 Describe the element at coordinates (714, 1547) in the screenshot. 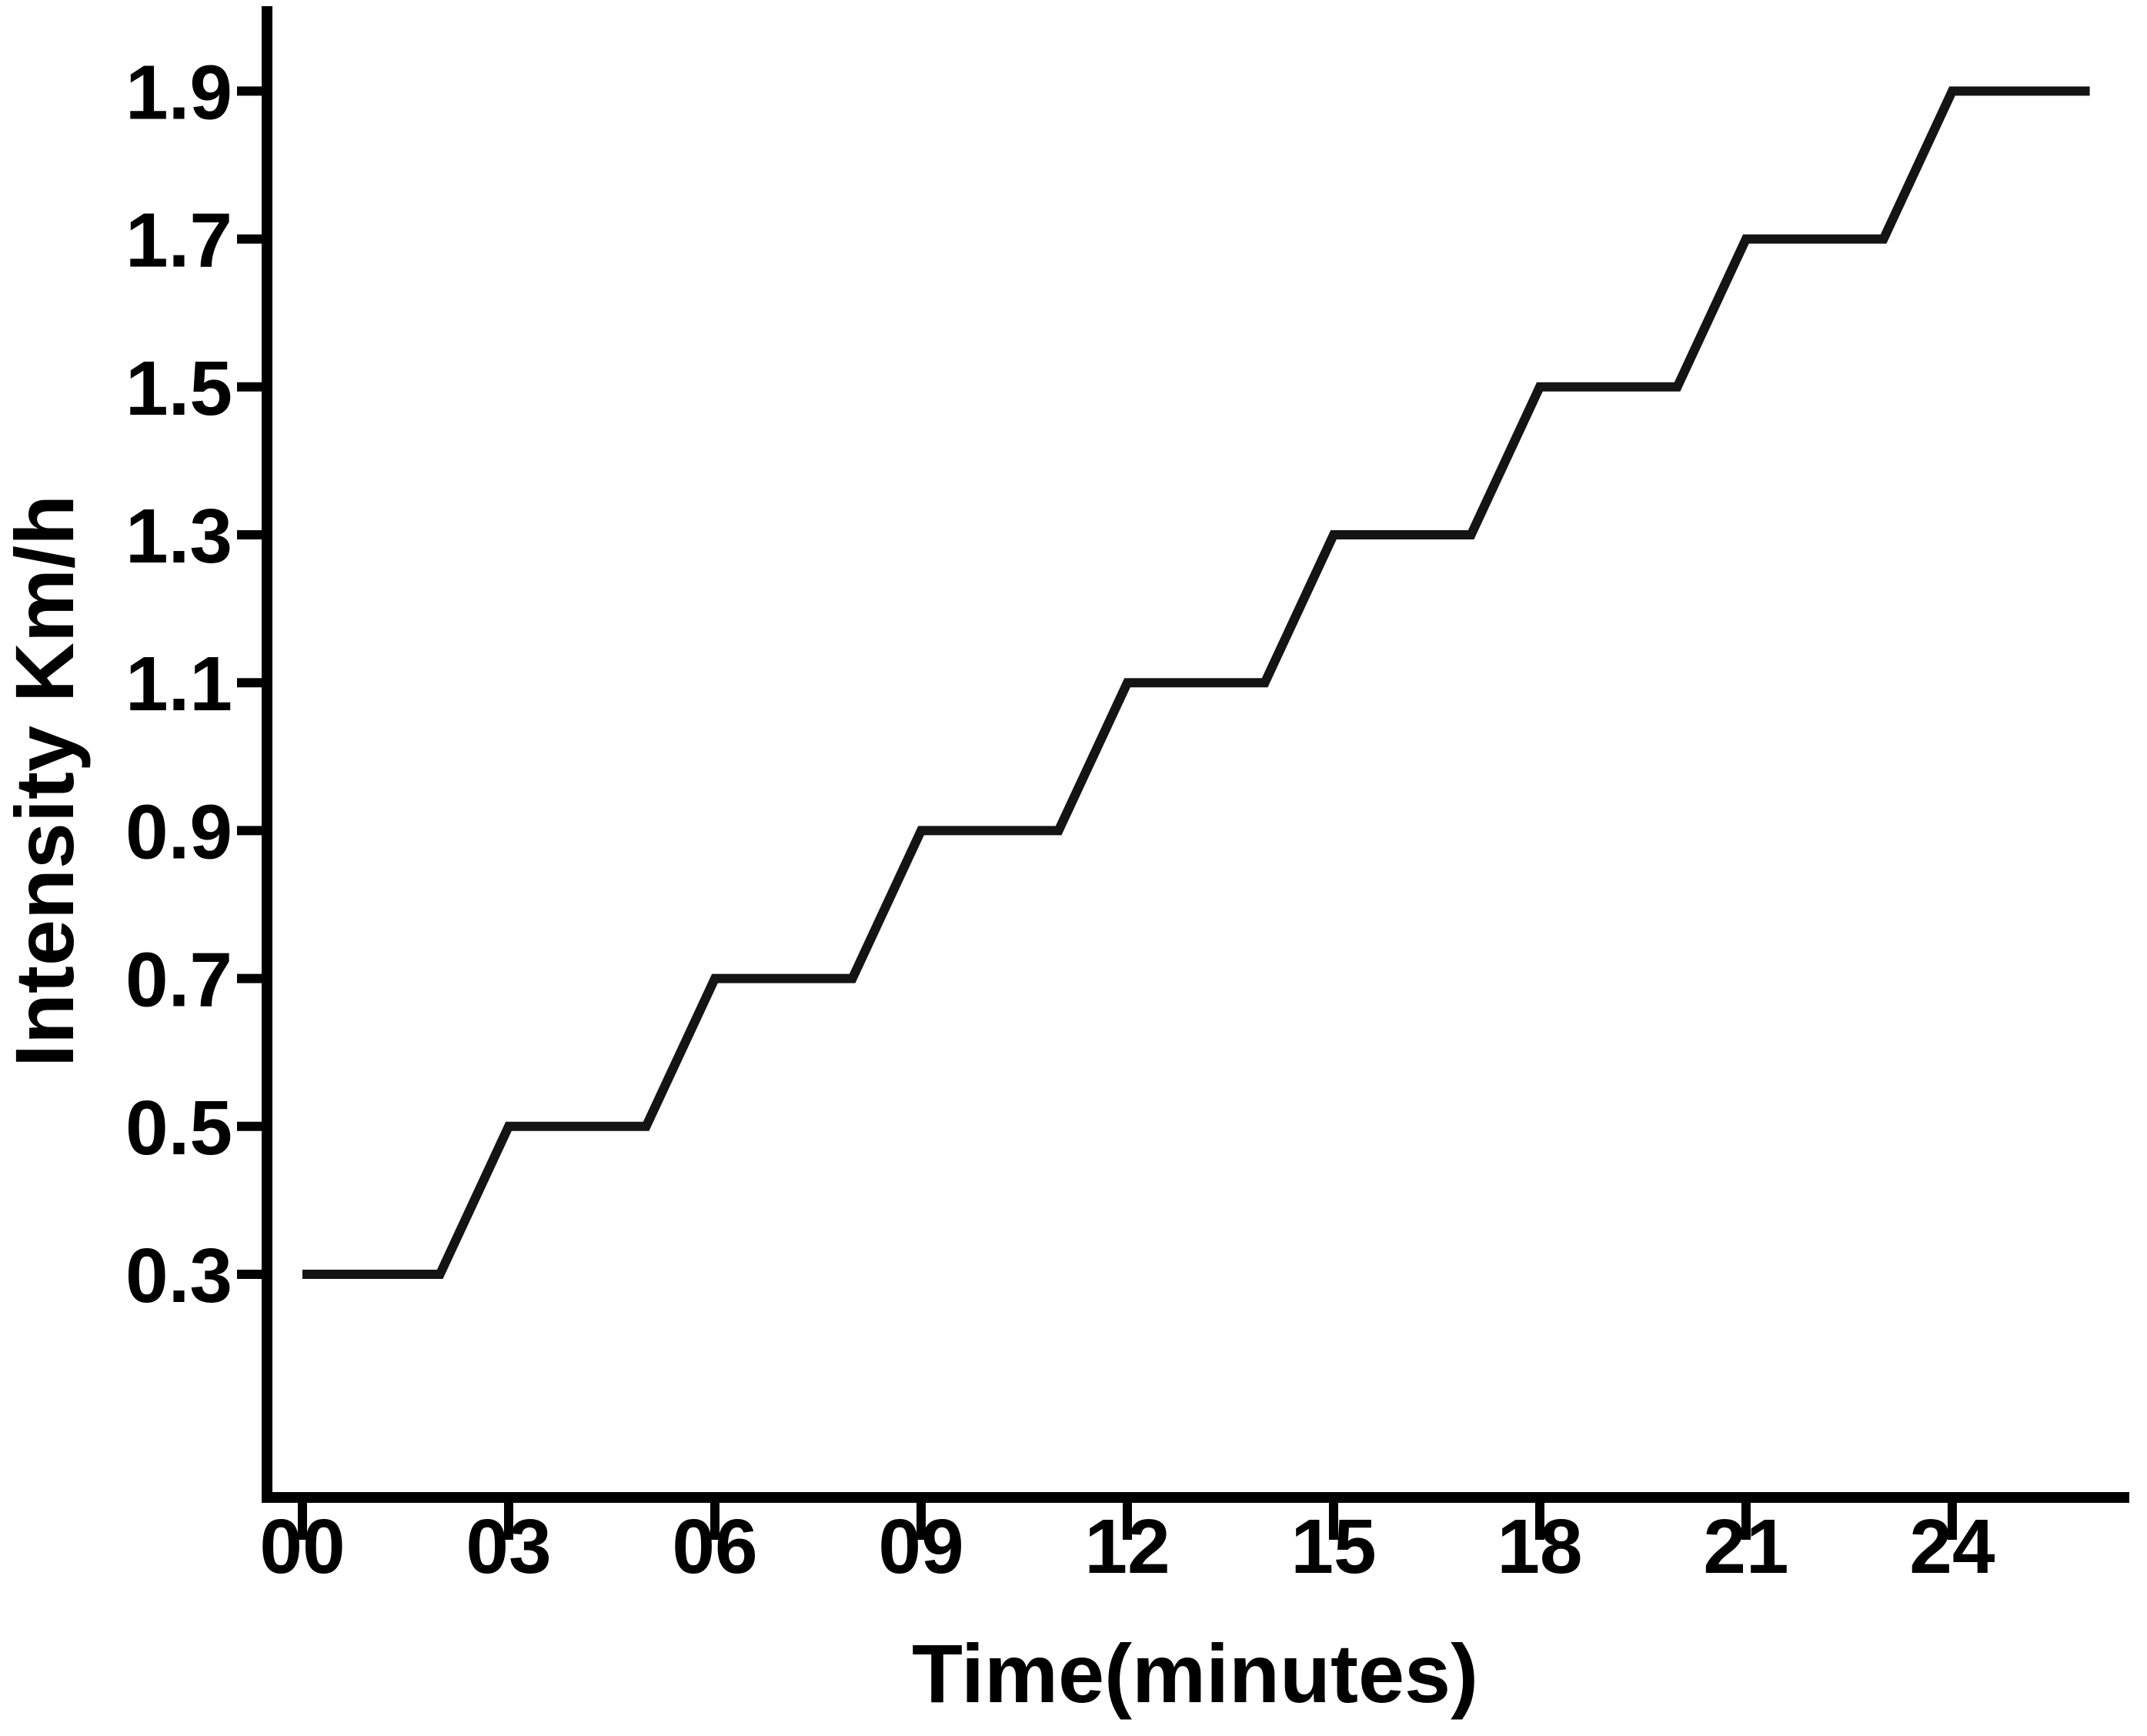

I see `x-tick-label: 06` at that location.